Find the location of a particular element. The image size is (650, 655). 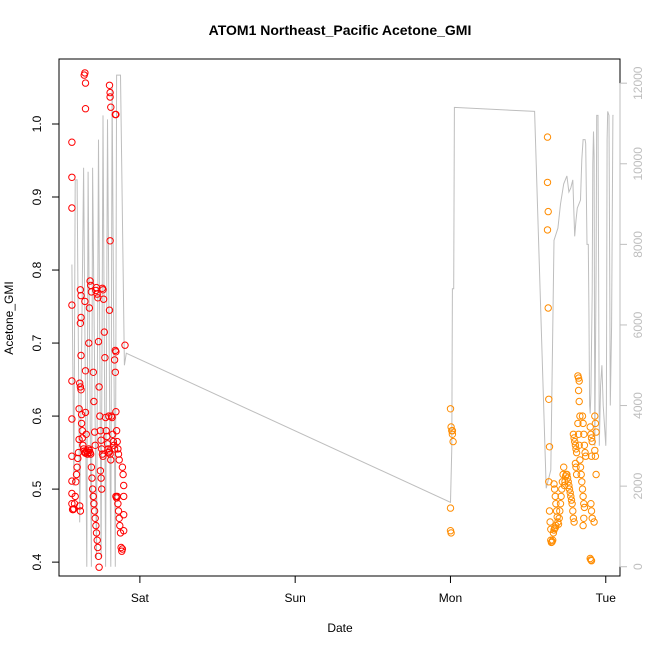

right-tick-label: 2000 is located at coordinates (638, 485).